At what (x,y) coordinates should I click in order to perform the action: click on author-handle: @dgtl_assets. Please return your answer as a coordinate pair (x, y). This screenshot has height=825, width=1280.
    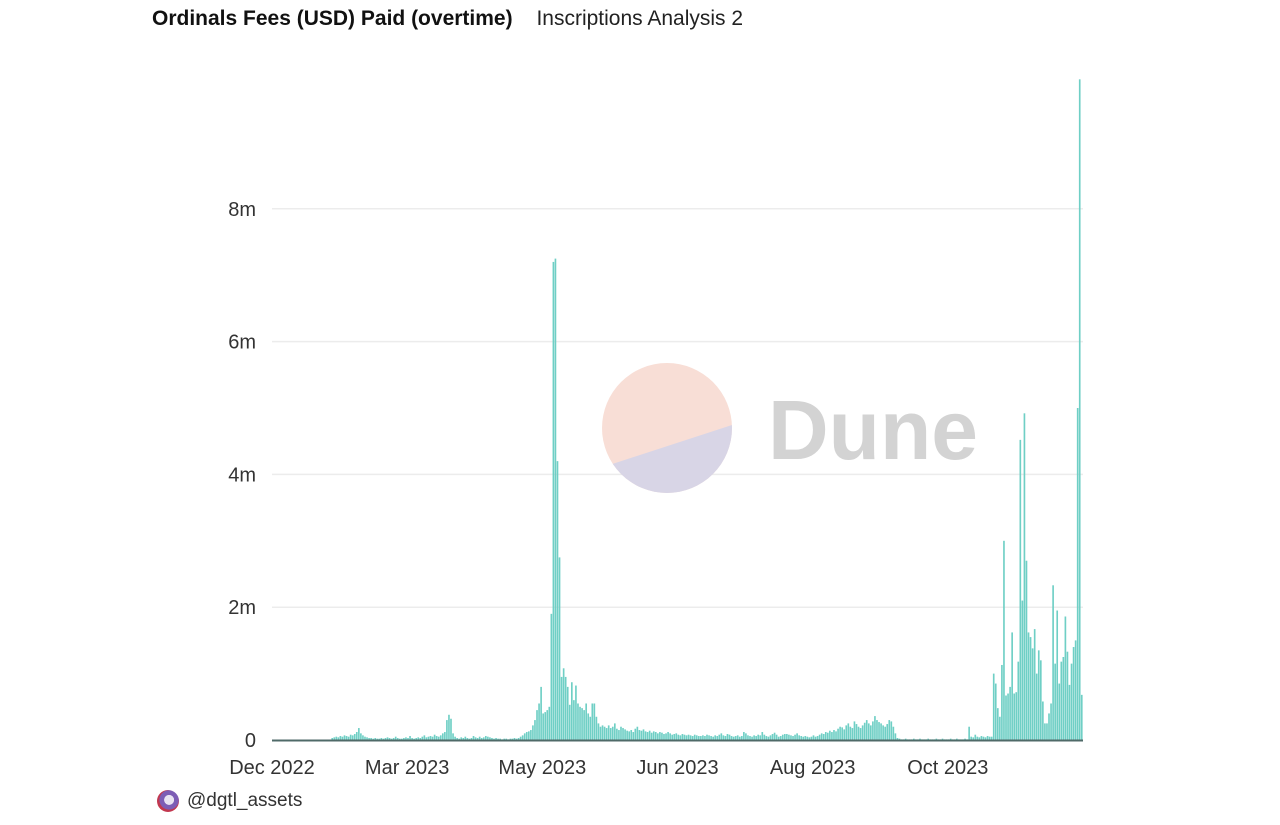
    Looking at the image, I should click on (245, 800).